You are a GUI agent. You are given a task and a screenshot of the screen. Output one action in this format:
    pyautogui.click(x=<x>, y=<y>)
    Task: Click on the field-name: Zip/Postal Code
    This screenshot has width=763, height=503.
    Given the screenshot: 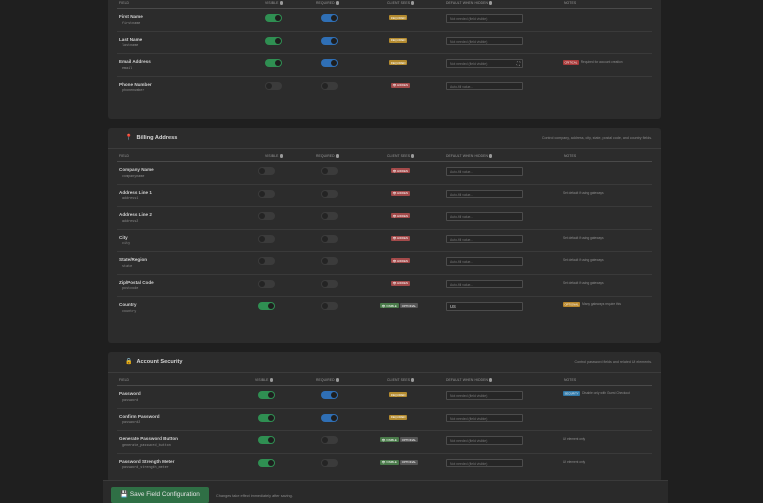 What is the action you would take?
    pyautogui.click(x=136, y=282)
    